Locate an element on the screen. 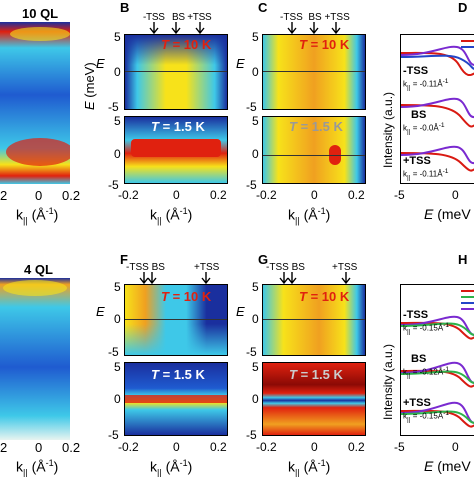 This screenshot has width=474, height=477. arrow-label-g: -TSS BS is located at coordinates (285, 267).